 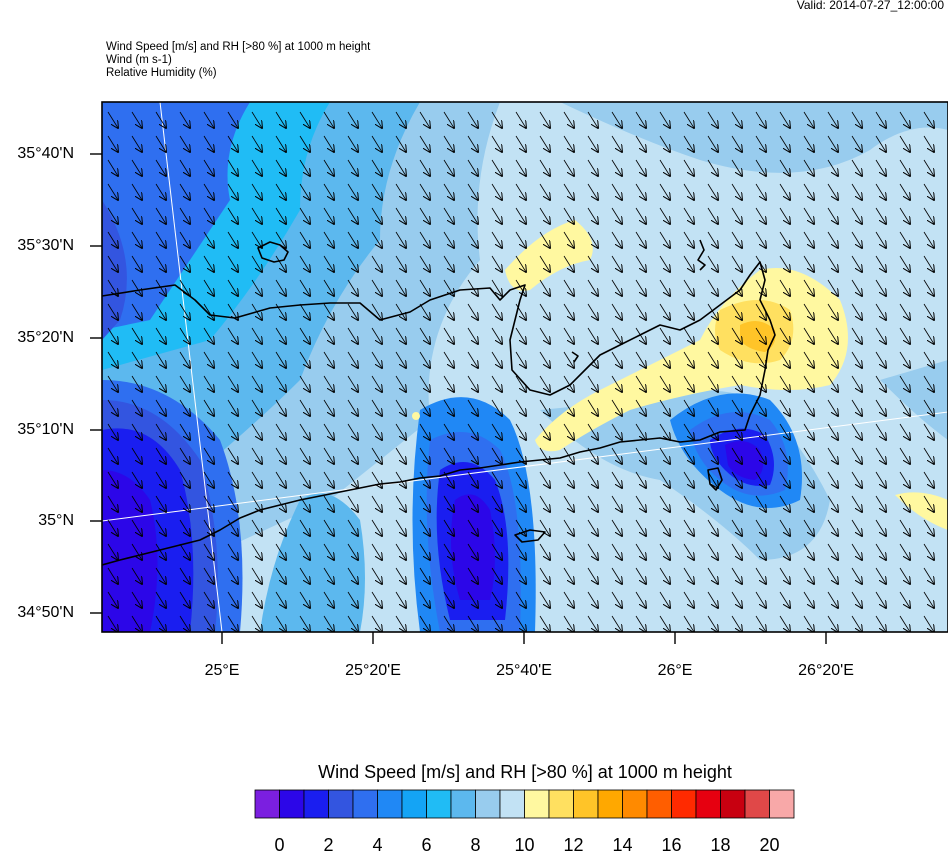 What do you see at coordinates (45, 153) in the screenshot?
I see `lat-label: 35°40'N` at bounding box center [45, 153].